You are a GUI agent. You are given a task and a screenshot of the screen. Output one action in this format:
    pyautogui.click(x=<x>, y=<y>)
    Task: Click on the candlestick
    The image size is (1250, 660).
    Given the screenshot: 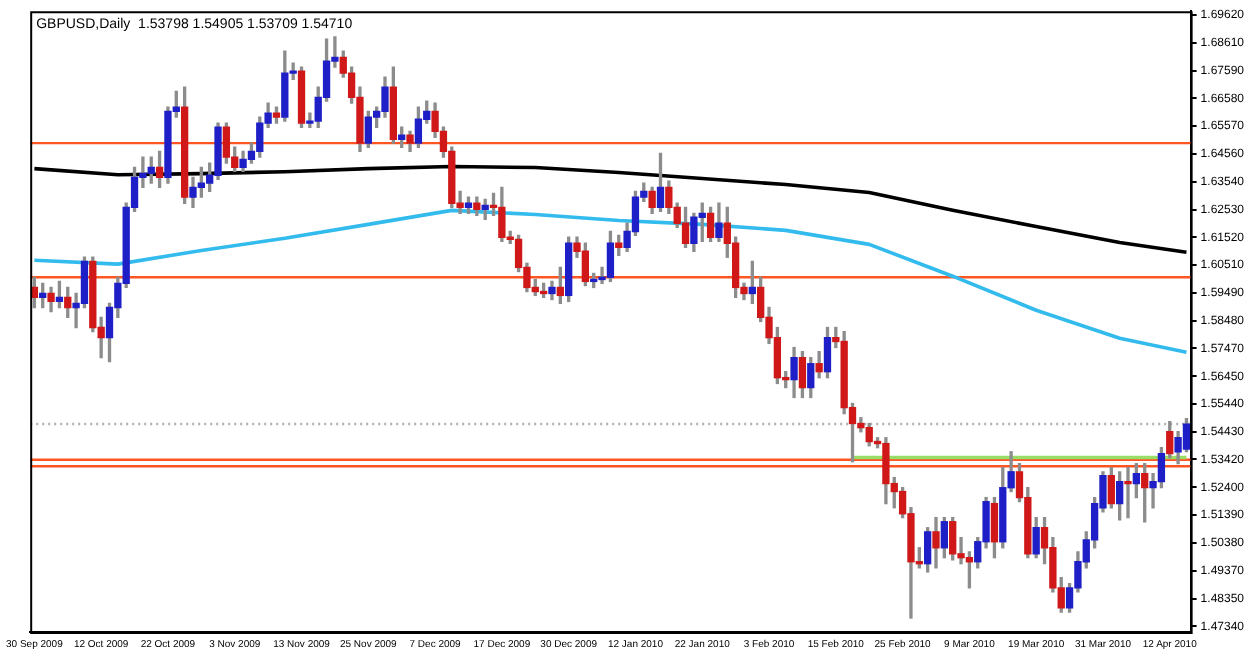 What is the action you would take?
    pyautogui.click(x=1128, y=493)
    